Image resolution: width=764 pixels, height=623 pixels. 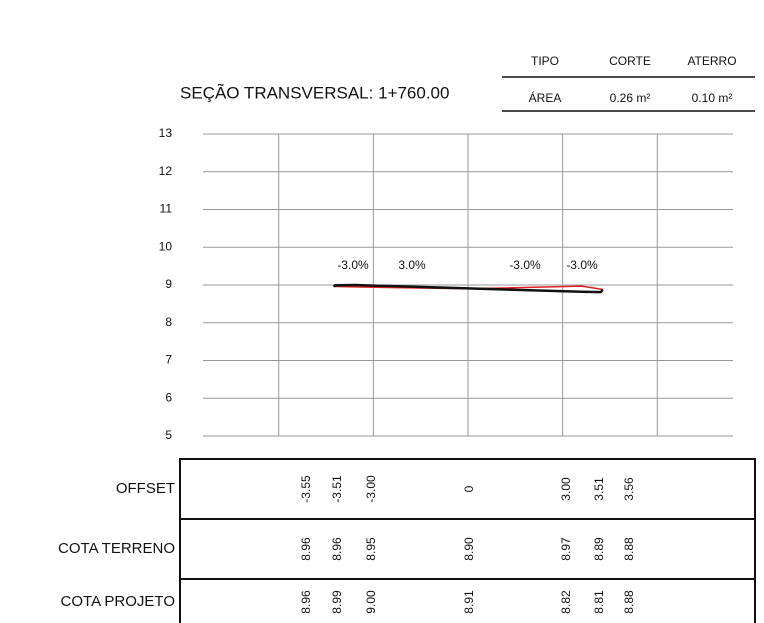 What do you see at coordinates (630, 61) in the screenshot?
I see `table-header: CORTE` at bounding box center [630, 61].